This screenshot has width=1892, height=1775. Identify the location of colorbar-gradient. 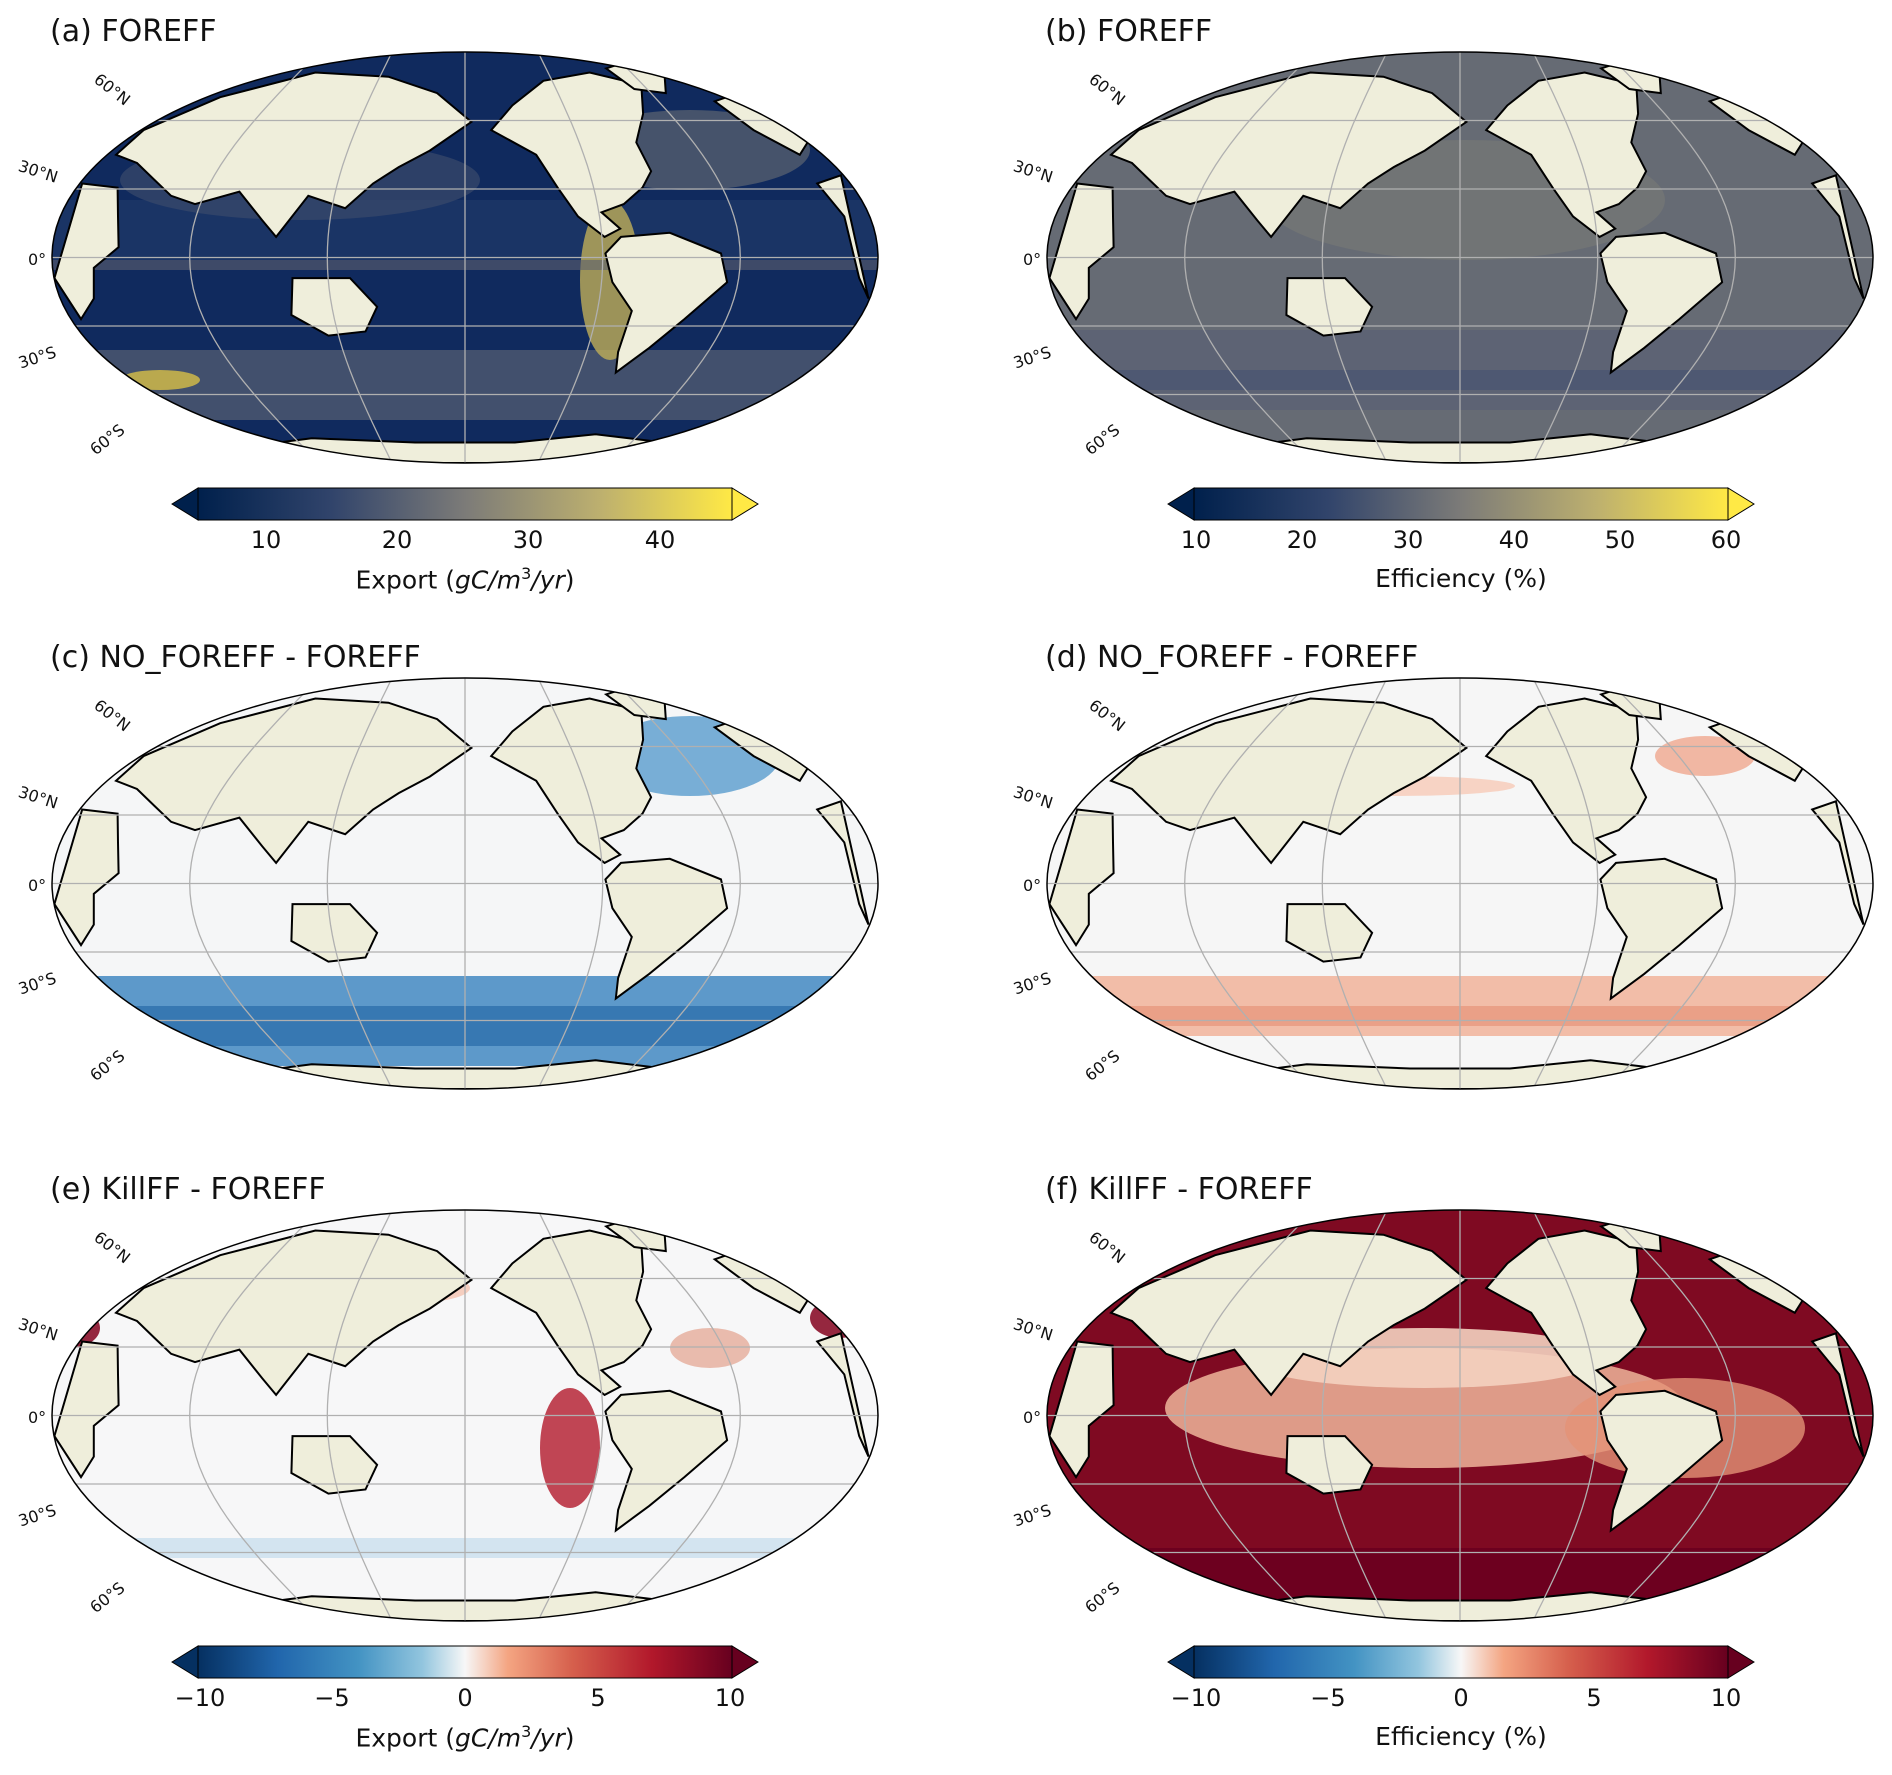
(465, 504).